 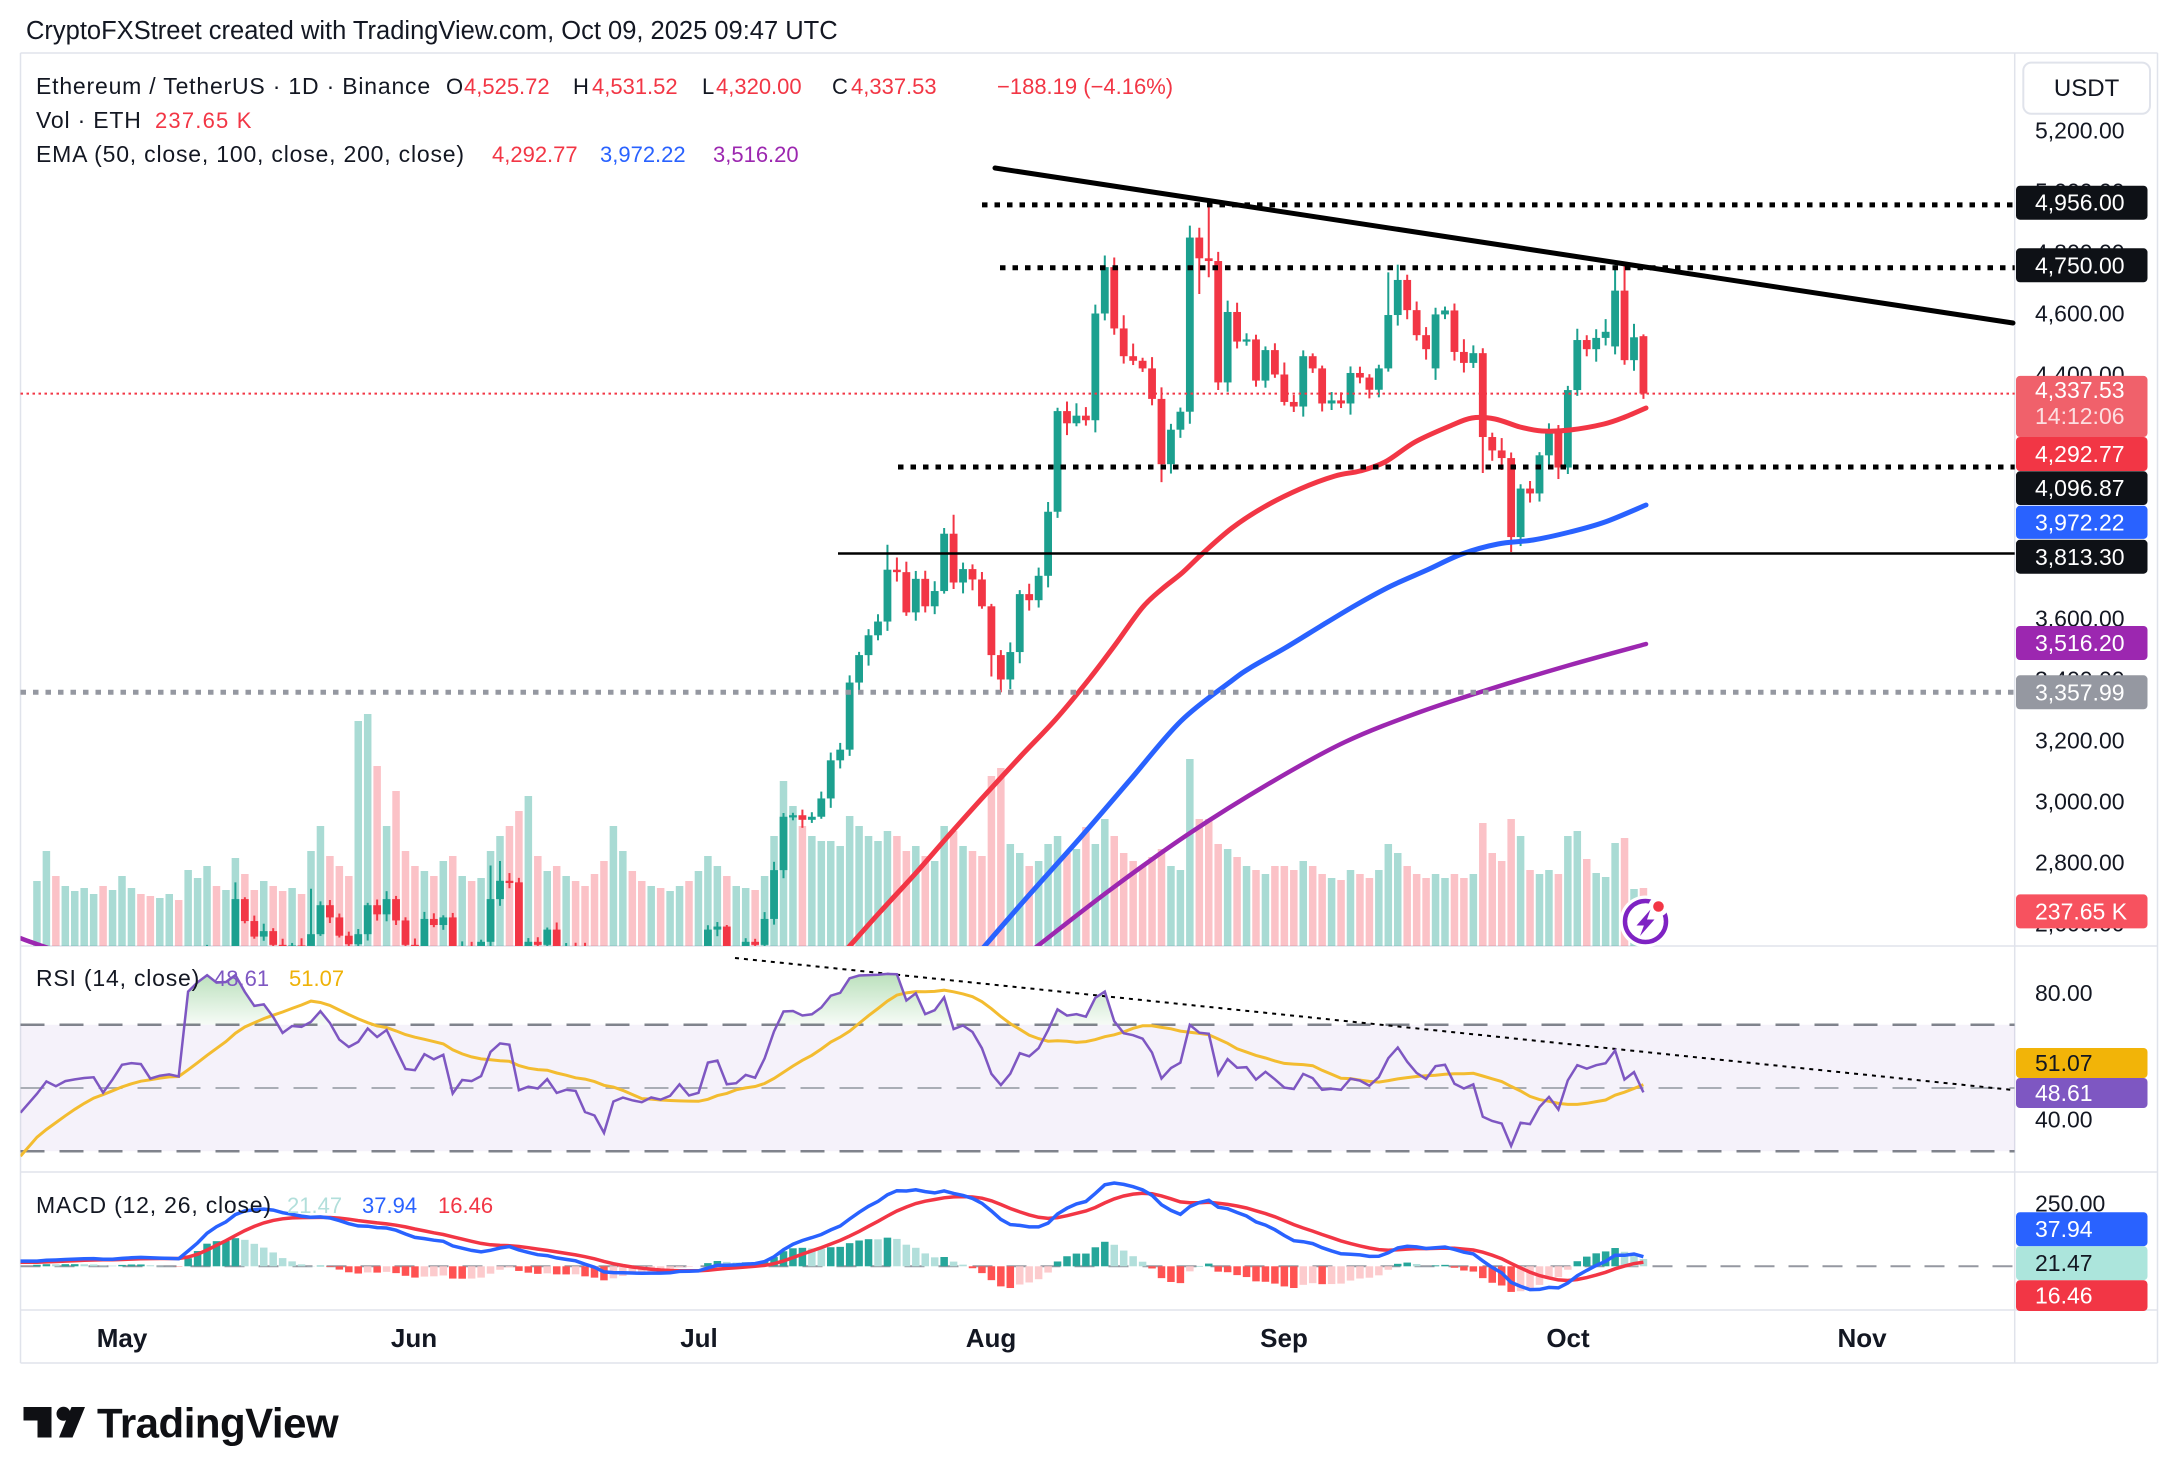 I want to click on svg-text: 3,813.30, so click(x=2080, y=557).